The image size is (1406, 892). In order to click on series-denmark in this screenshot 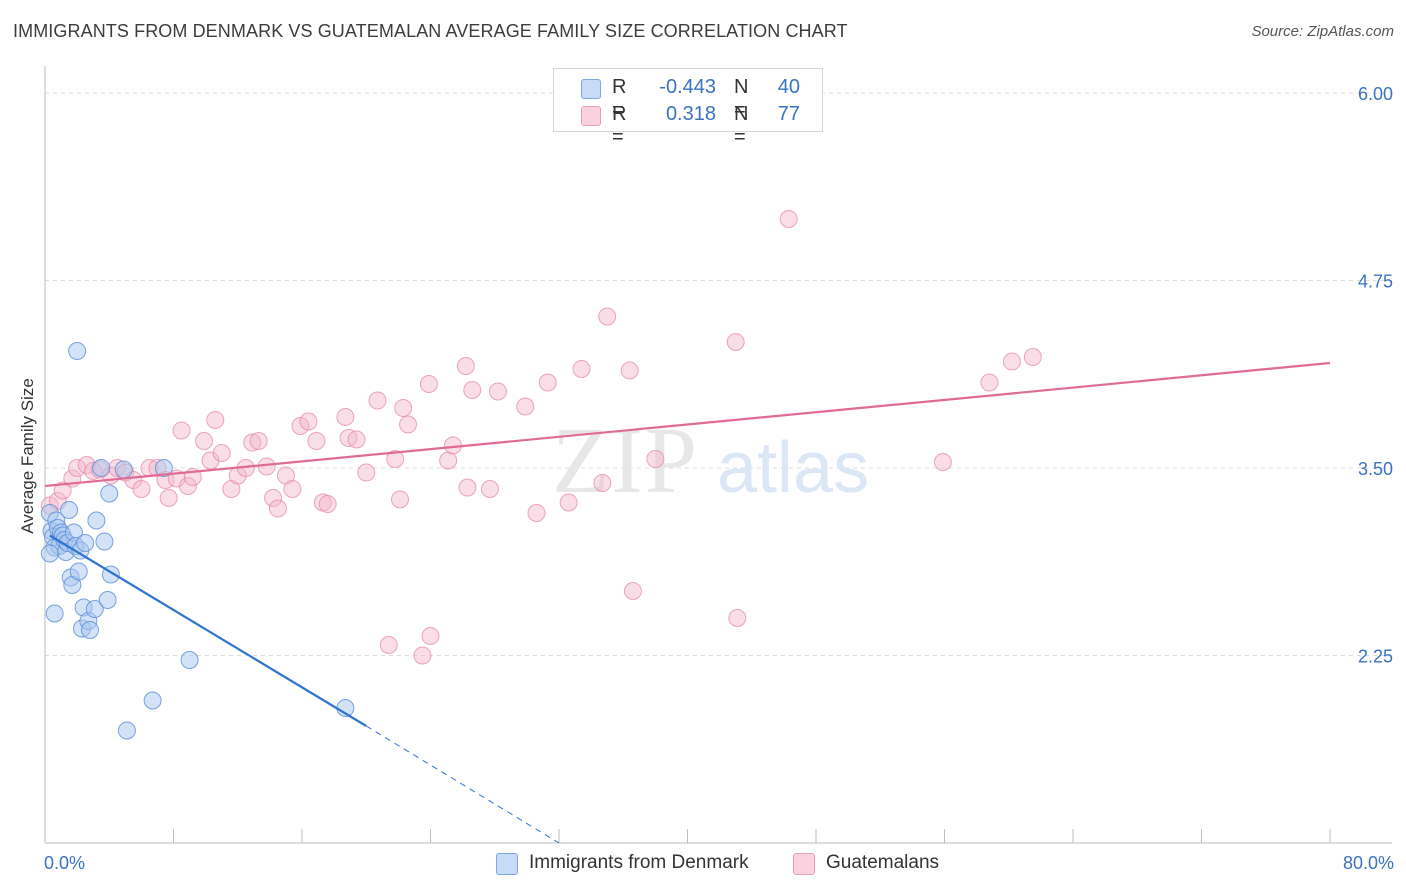, I will do `click(197, 541)`.